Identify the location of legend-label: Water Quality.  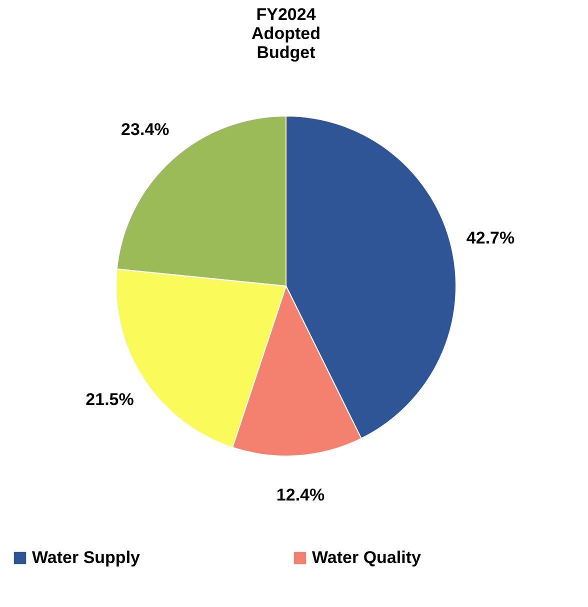
(367, 557).